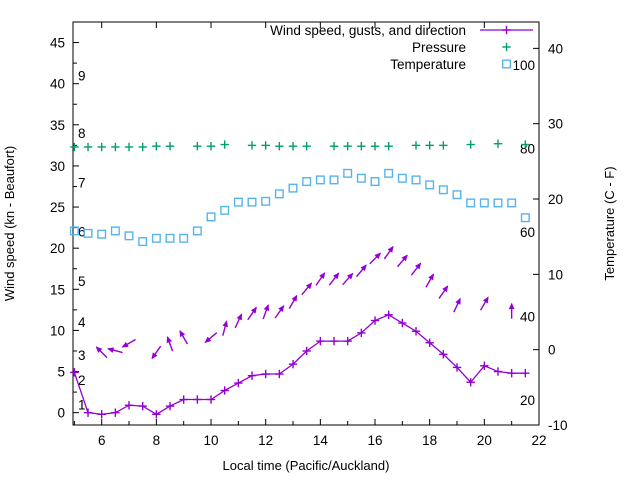 The width and height of the screenshot is (640, 480). What do you see at coordinates (306, 465) in the screenshot?
I see `x-axis-title: Local time (Pacific/Auckland)` at bounding box center [306, 465].